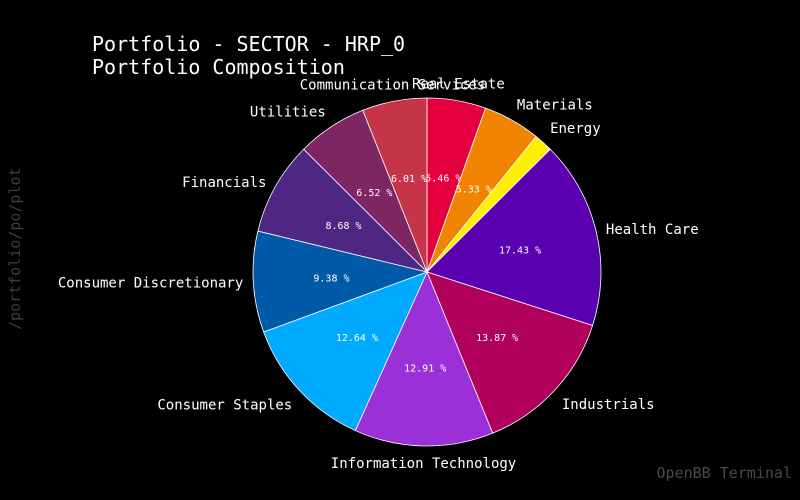  Describe the element at coordinates (520, 251) in the screenshot. I see `pct-label: 17.43 %` at that location.